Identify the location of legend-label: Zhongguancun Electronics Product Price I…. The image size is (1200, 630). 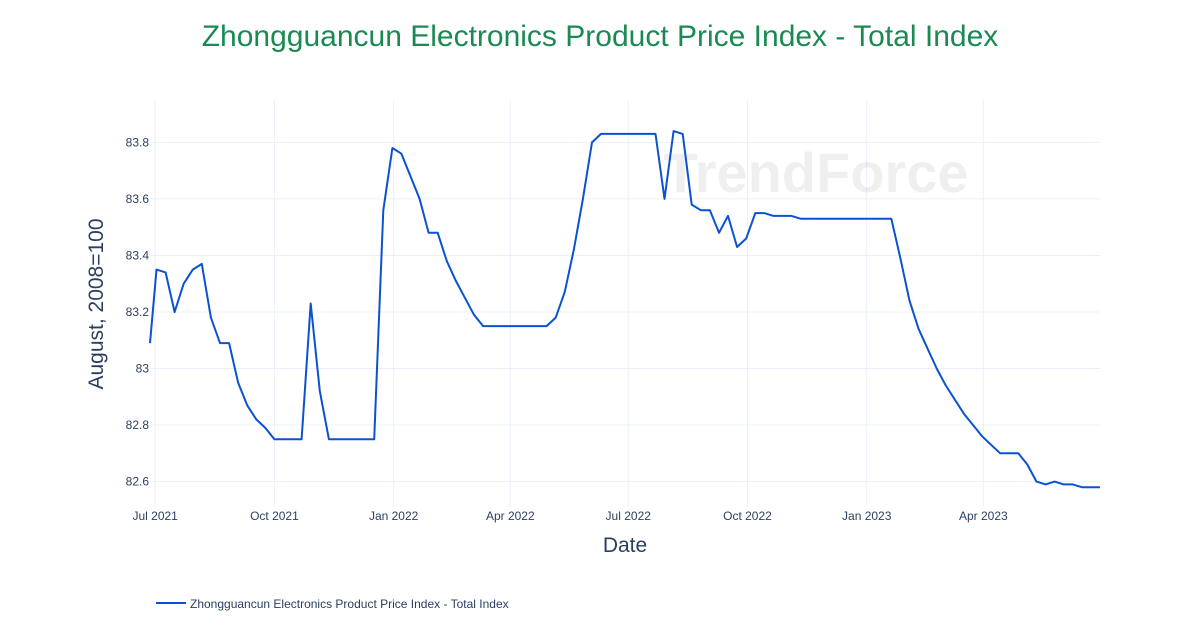
(349, 604).